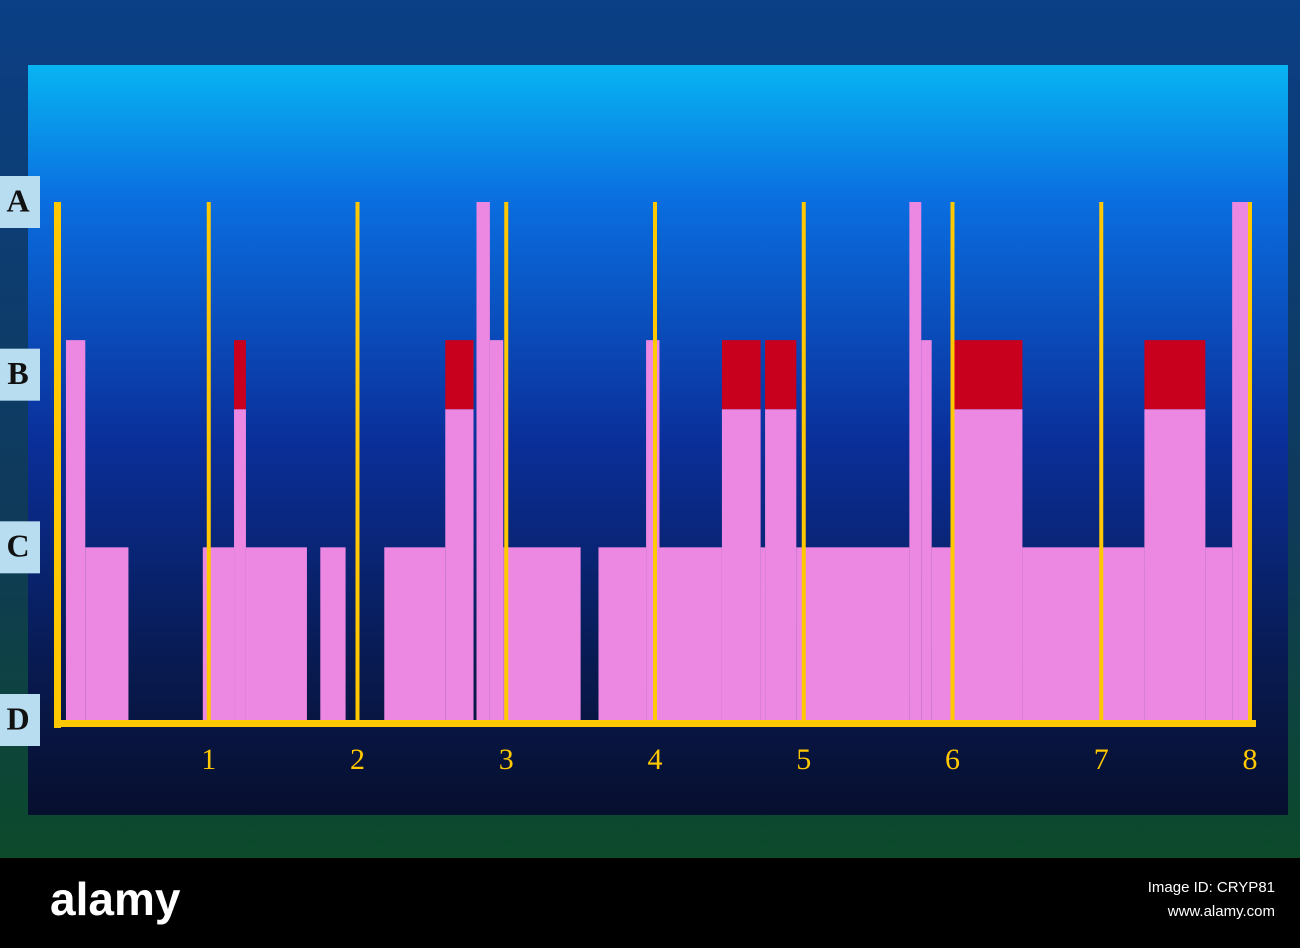 The height and width of the screenshot is (948, 1300). I want to click on x-tick-label: 8, so click(1250, 759).